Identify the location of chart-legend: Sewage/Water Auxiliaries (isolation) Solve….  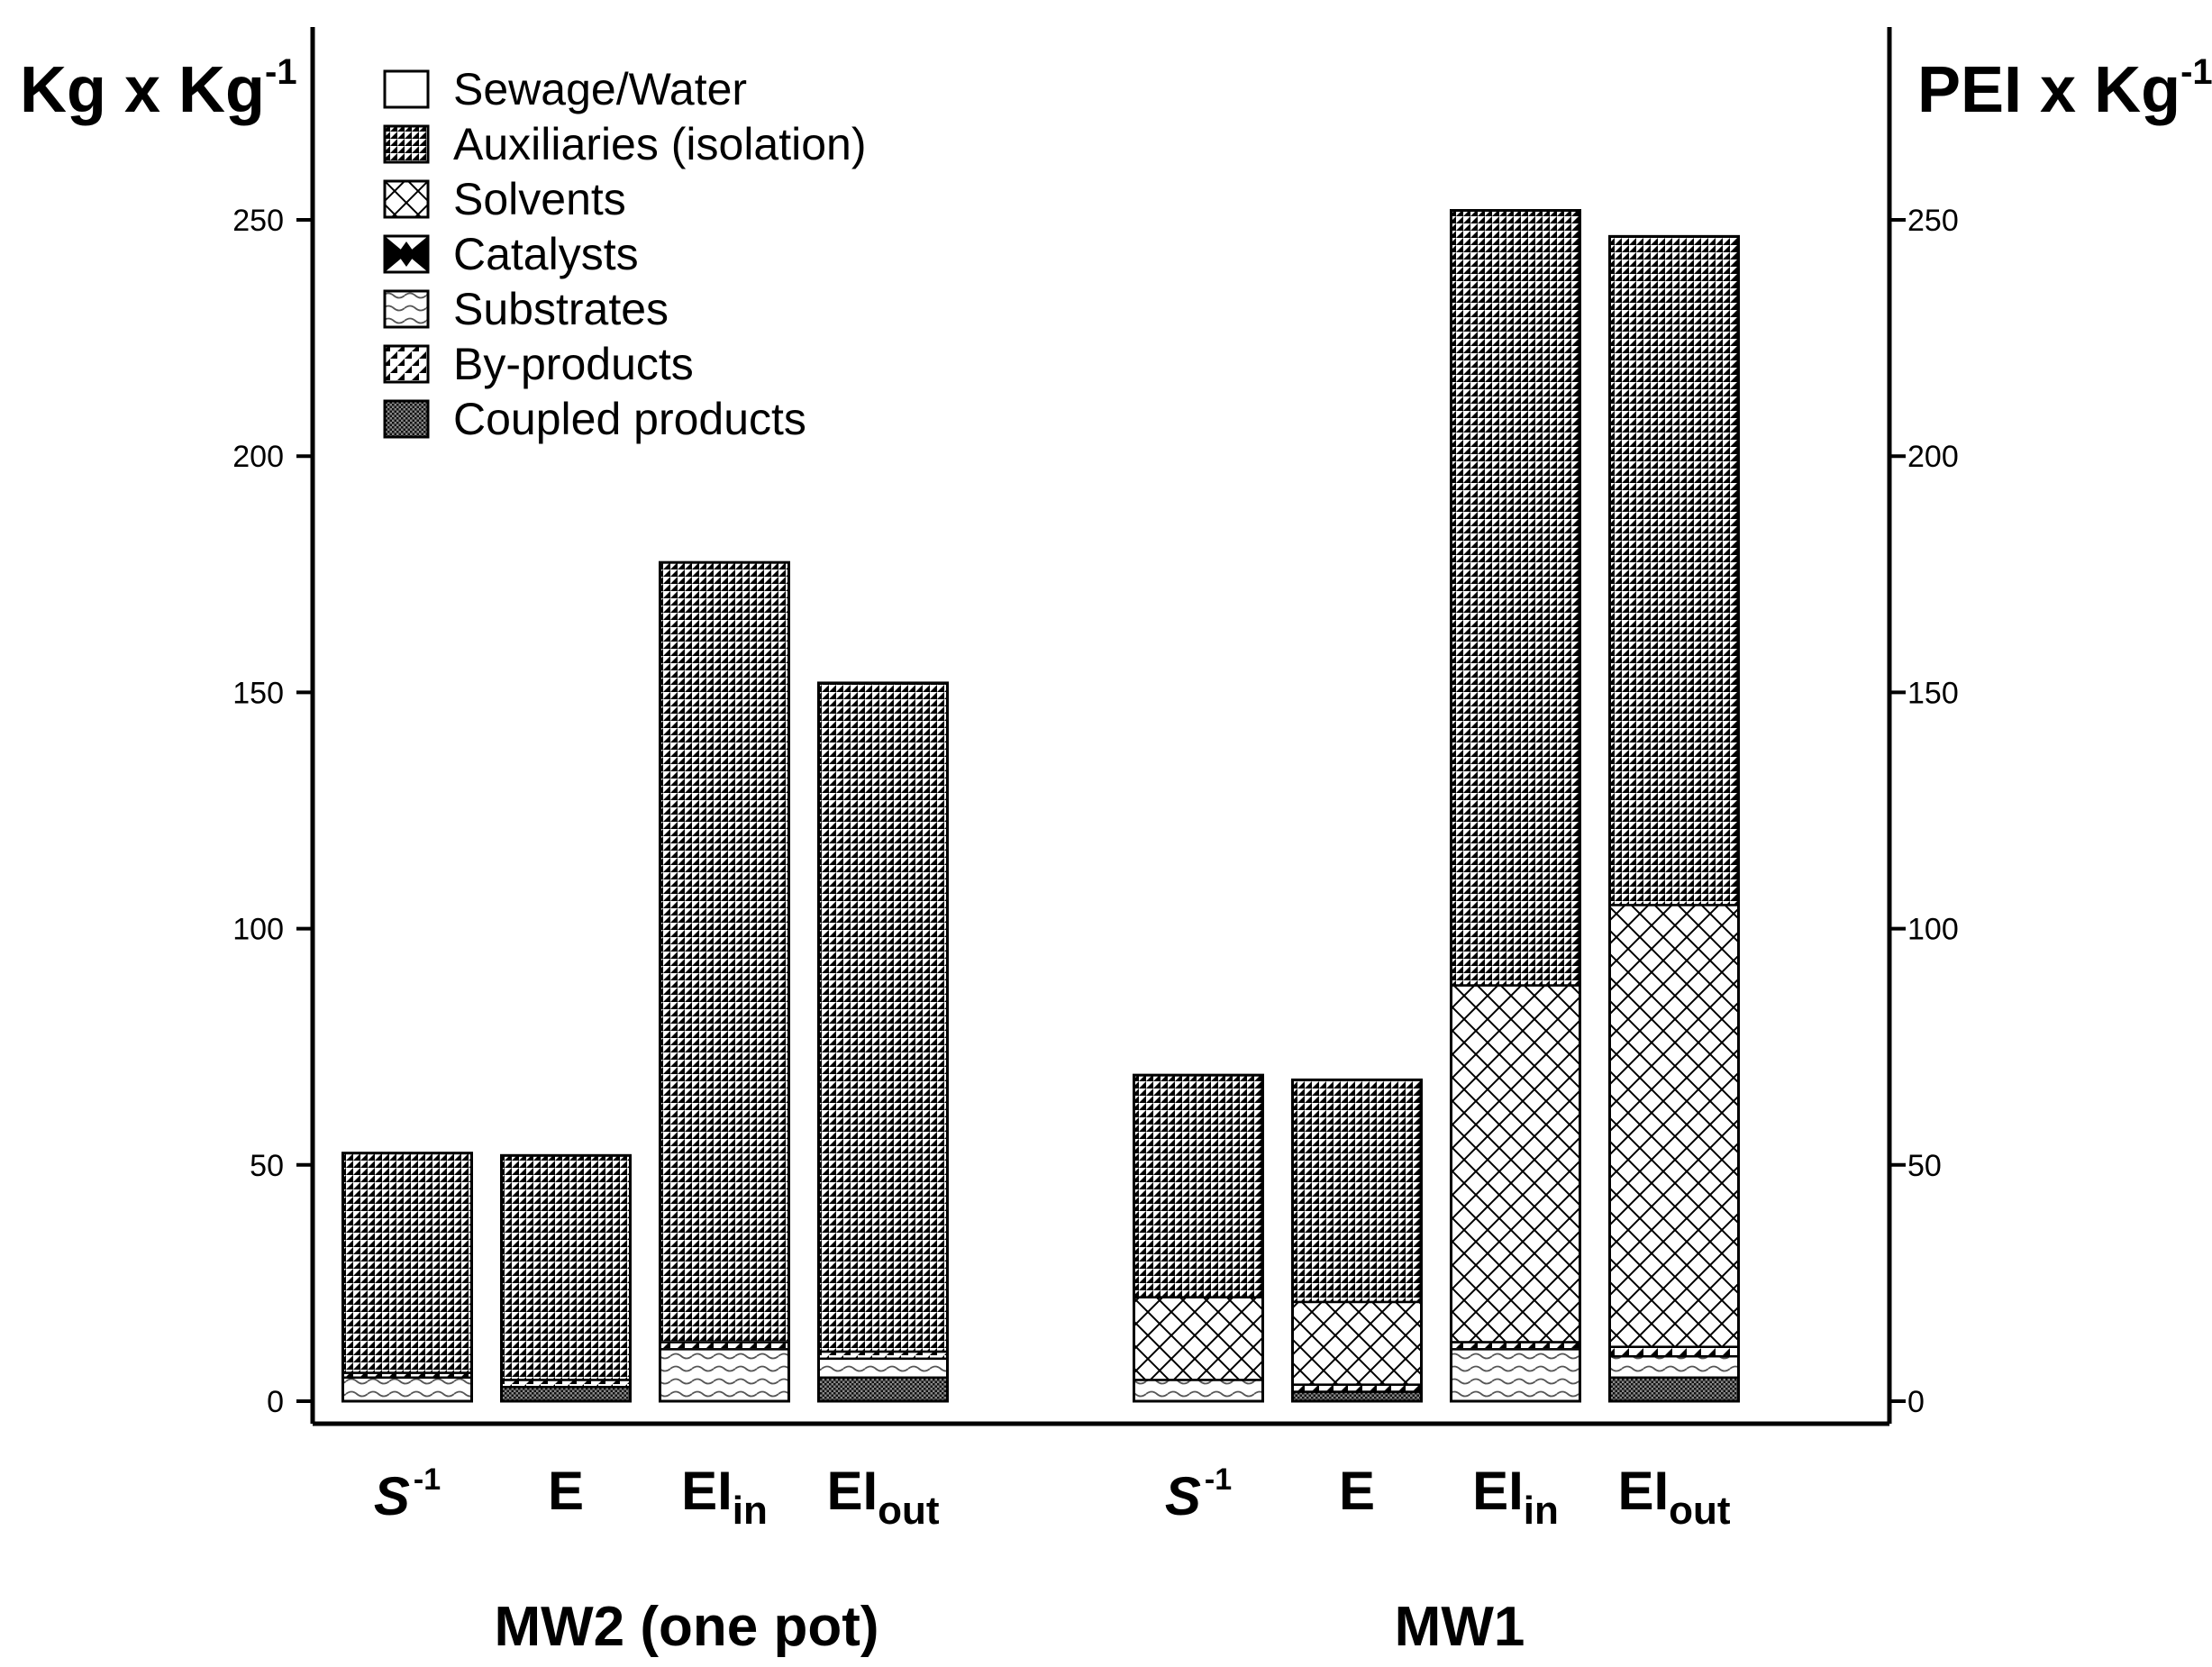
(625, 253).